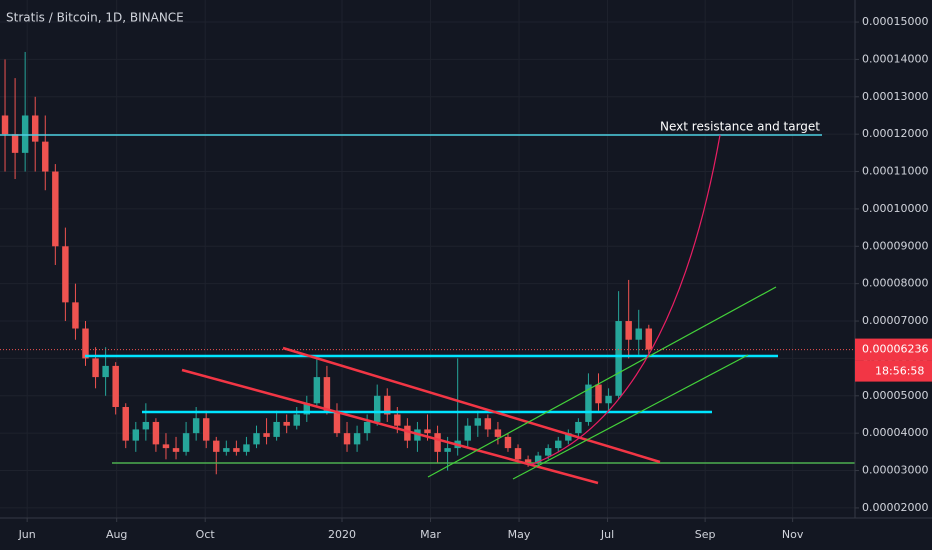  I want to click on x-tick-label: 2020, so click(342, 534).